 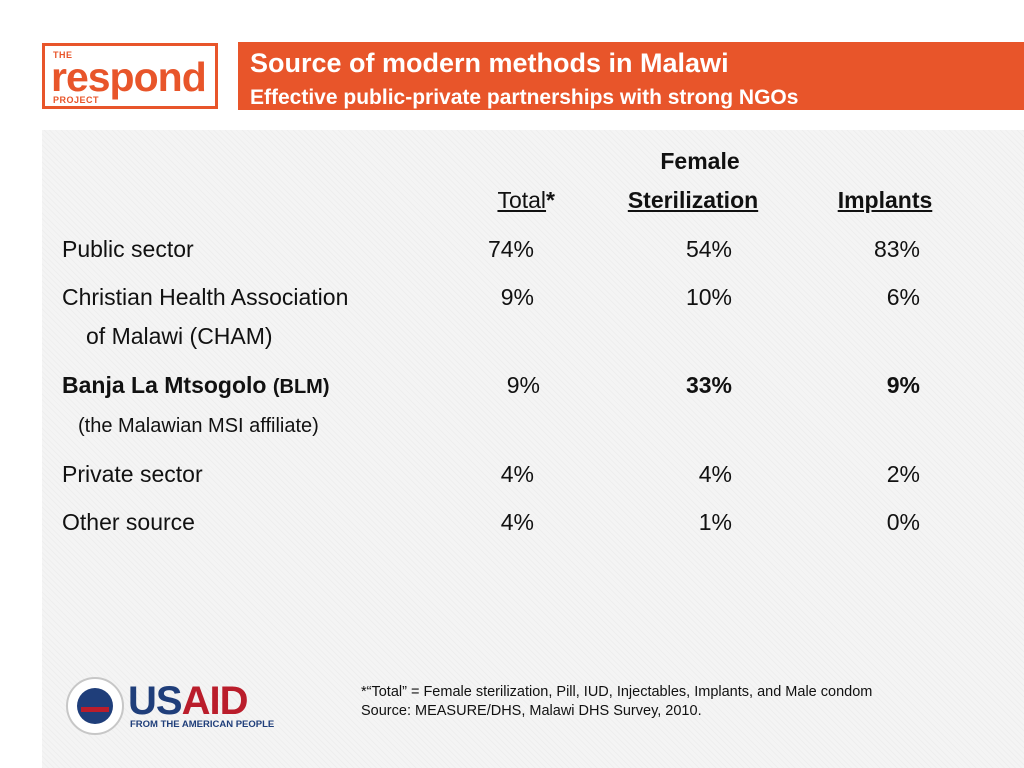 I want to click on header-female: Female, so click(x=700, y=161).